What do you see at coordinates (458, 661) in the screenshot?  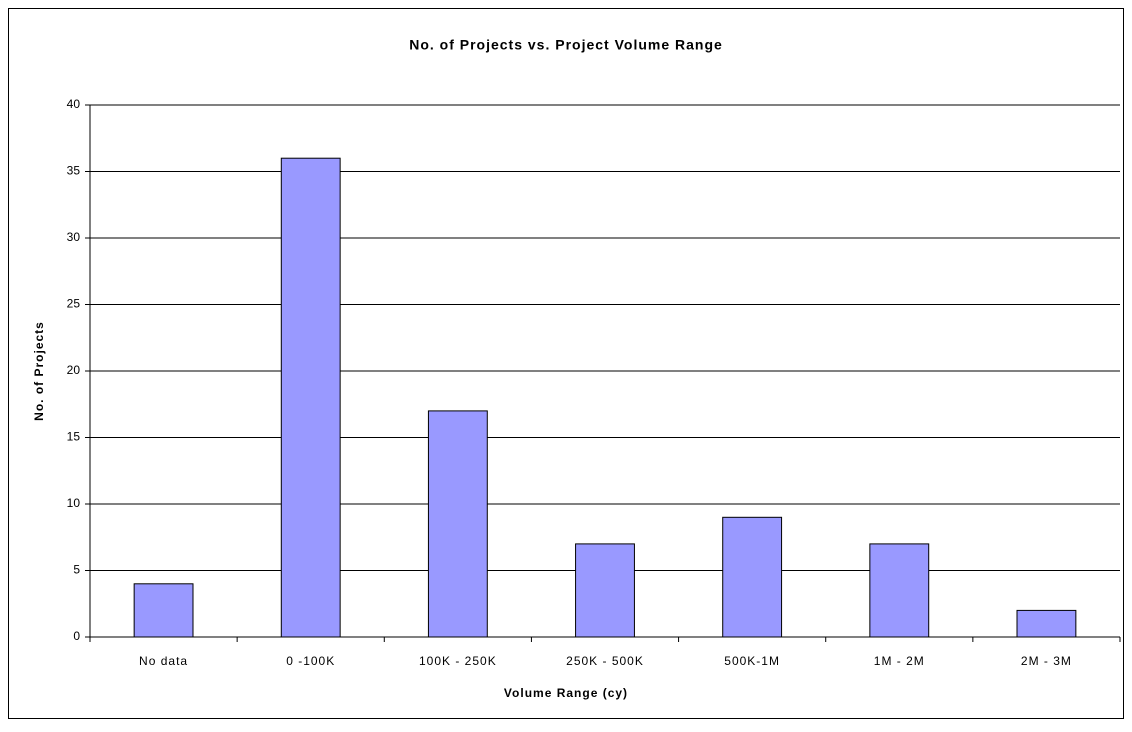 I see `x-tick-label: 100K - 250K` at bounding box center [458, 661].